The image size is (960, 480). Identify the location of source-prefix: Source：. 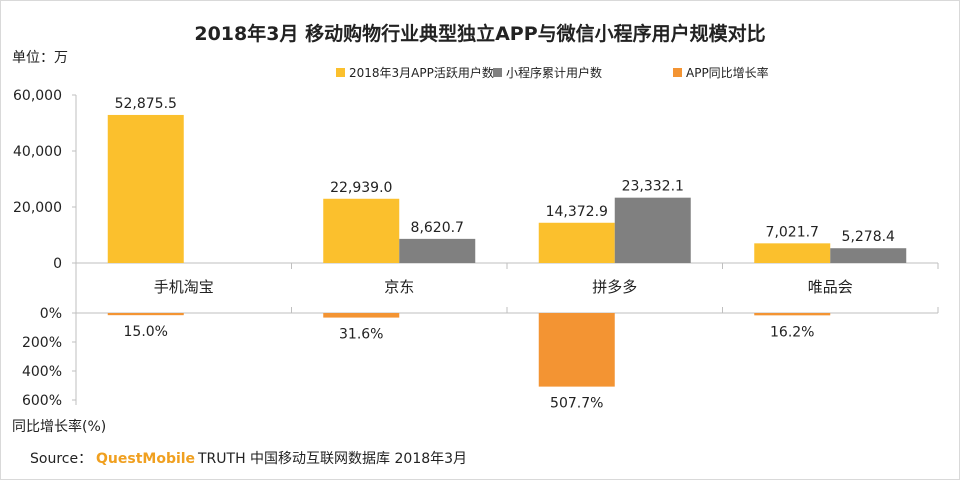
(61, 459).